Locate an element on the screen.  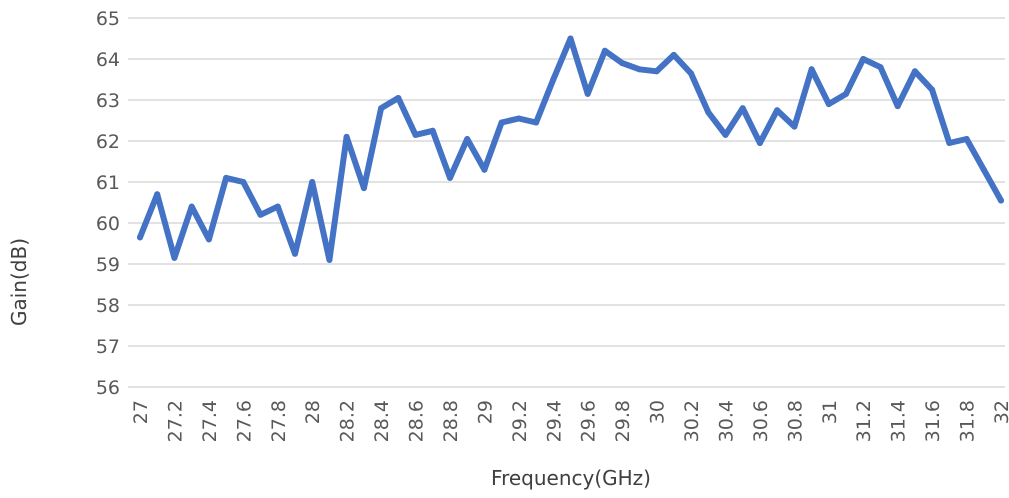
y-tick-label: 60 is located at coordinates (108, 224).